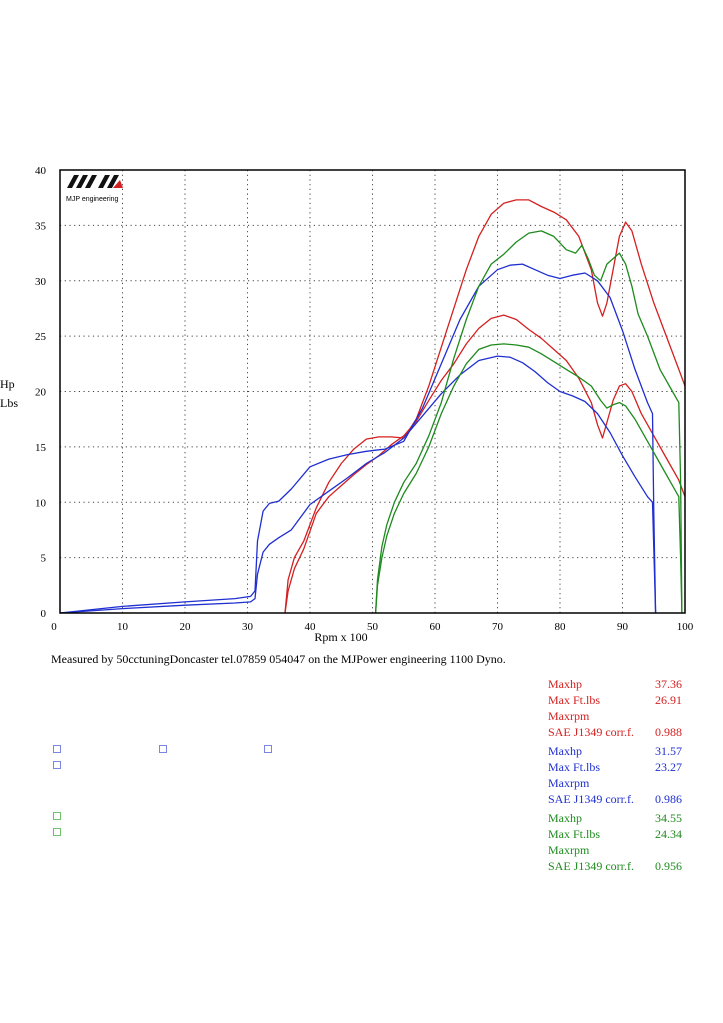  I want to click on y-tick-label: 15, so click(41, 448).